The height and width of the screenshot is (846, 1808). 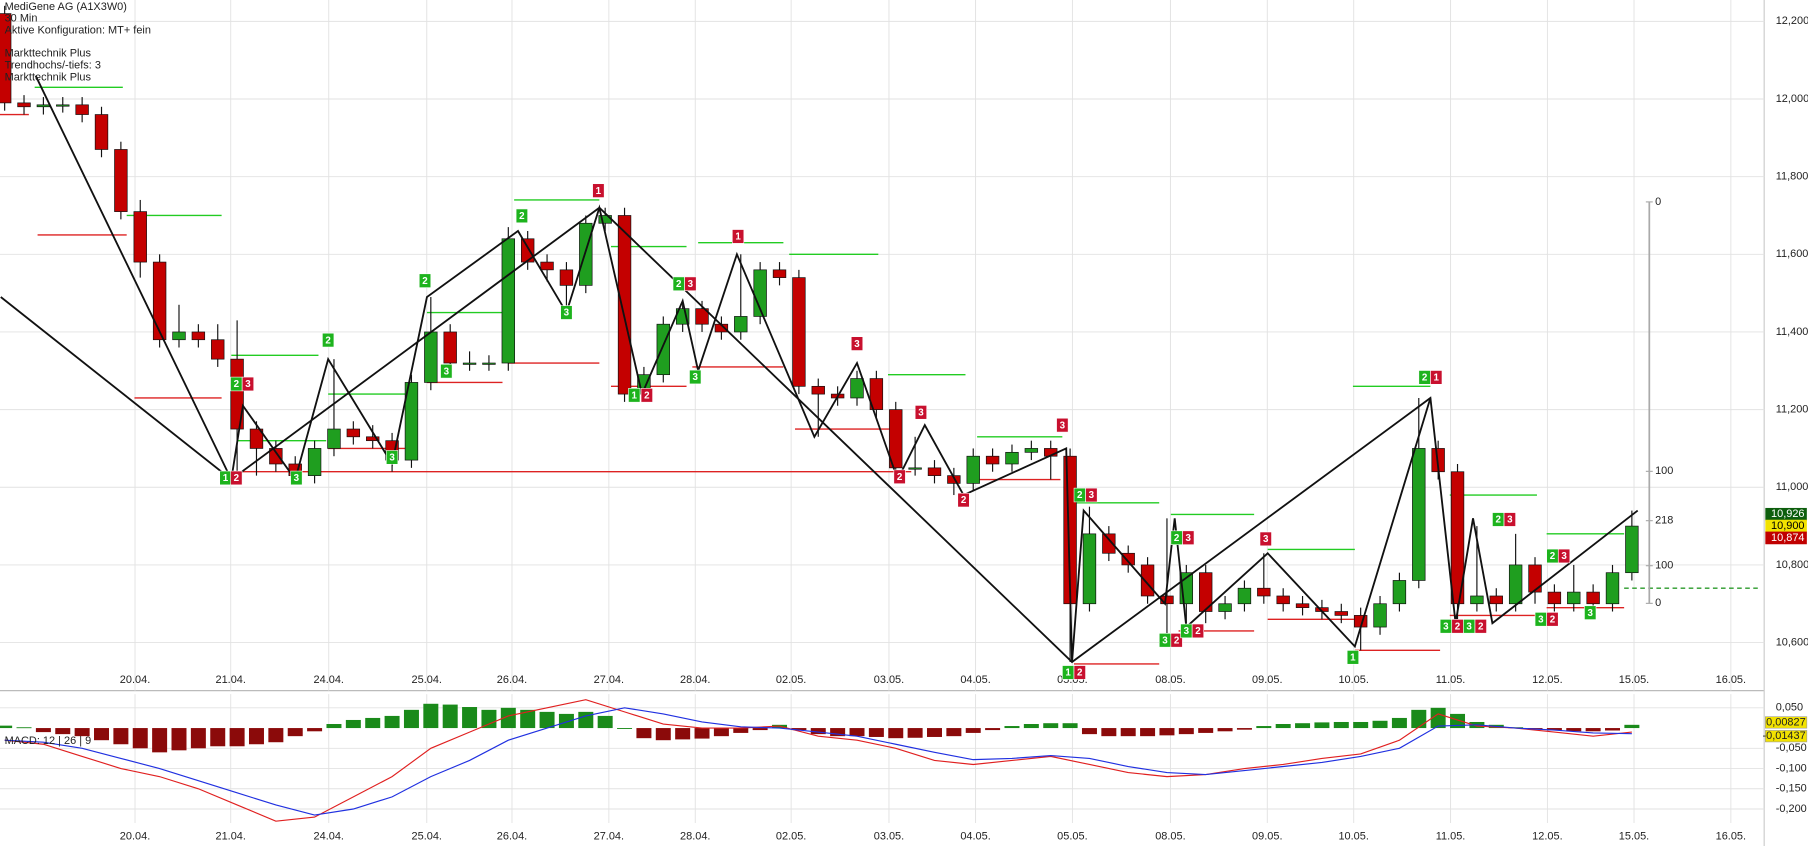 I want to click on info-line: Trendhochs/-tiefs: 3, so click(x=53, y=66).